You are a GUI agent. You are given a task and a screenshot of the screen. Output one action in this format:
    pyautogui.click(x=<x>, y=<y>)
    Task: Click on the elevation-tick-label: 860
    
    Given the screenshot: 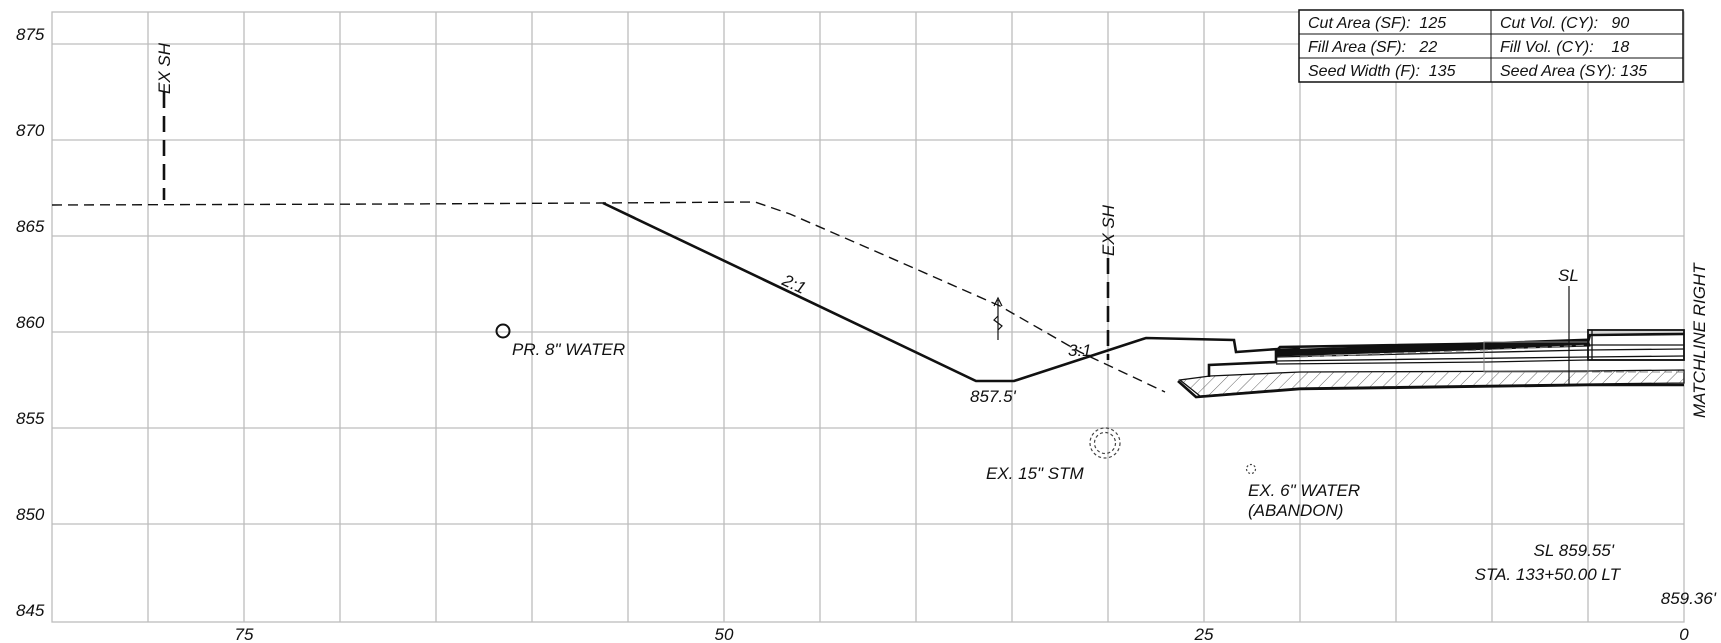 What is the action you would take?
    pyautogui.click(x=30, y=322)
    